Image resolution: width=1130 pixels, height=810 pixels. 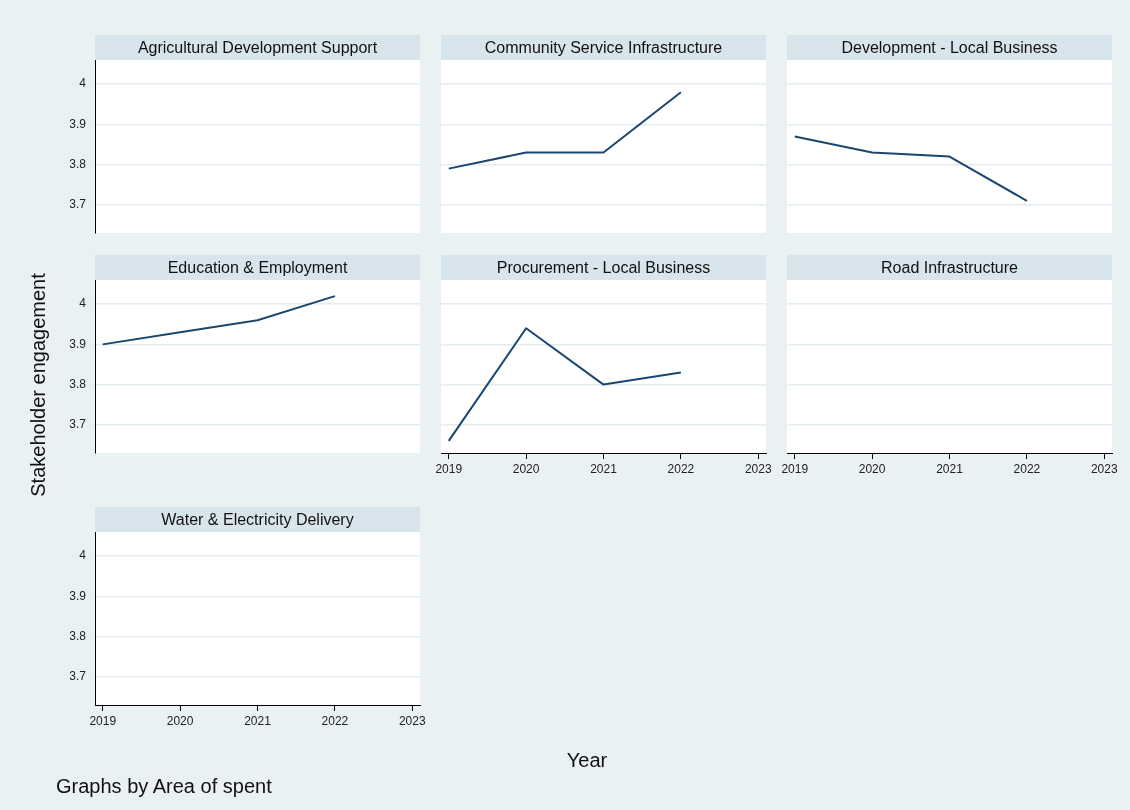 What do you see at coordinates (257, 267) in the screenshot?
I see `chart-title: Education & Employment` at bounding box center [257, 267].